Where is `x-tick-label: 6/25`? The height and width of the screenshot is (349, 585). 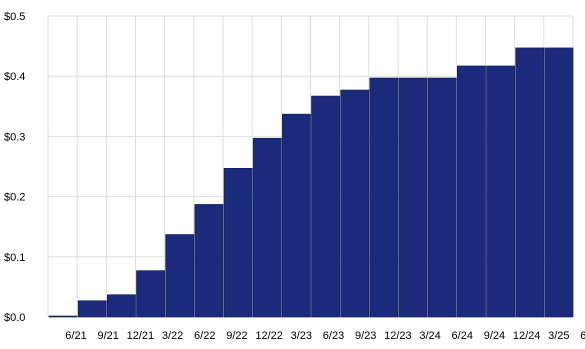 x-tick-label: 6/25 is located at coordinates (582, 336).